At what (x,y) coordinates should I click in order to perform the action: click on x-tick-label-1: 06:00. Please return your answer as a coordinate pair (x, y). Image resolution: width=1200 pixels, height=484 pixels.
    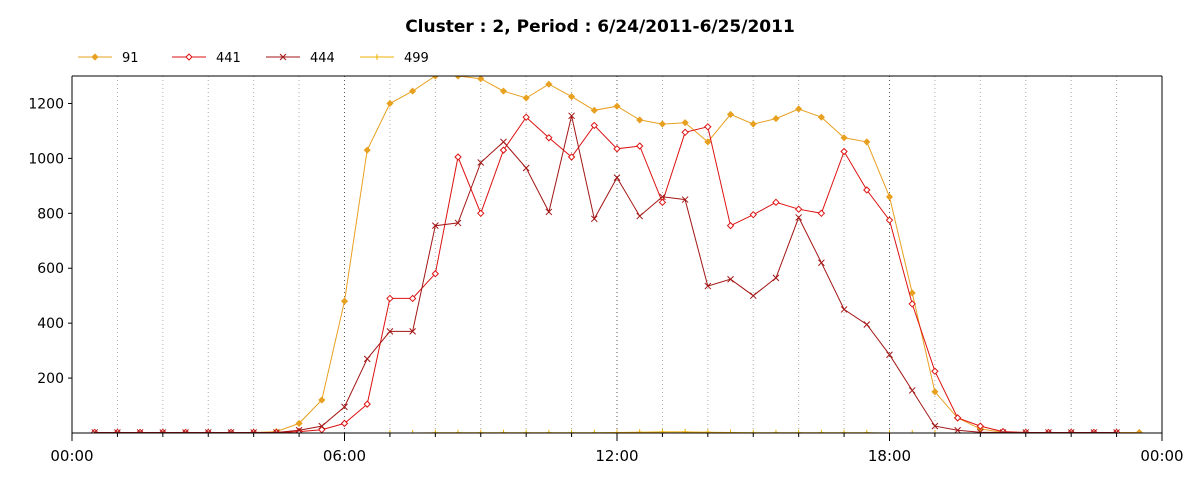
    Looking at the image, I should click on (344, 456).